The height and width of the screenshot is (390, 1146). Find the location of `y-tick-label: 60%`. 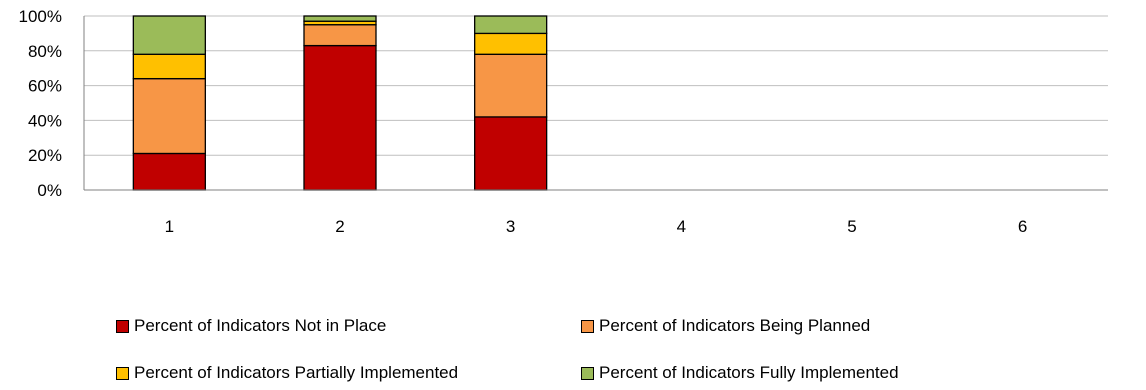

y-tick-label: 60% is located at coordinates (45, 86).